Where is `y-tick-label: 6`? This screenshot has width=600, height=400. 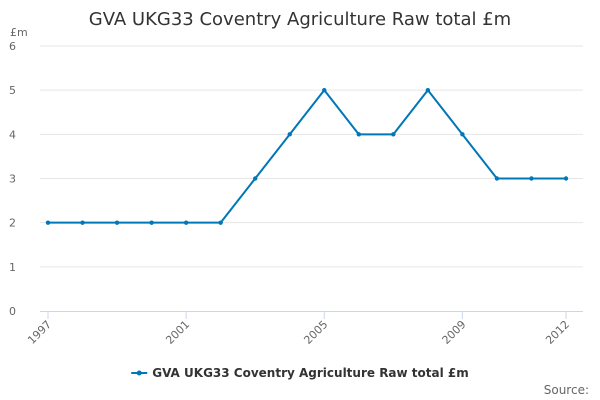
y-tick-label: 6 is located at coordinates (12, 46).